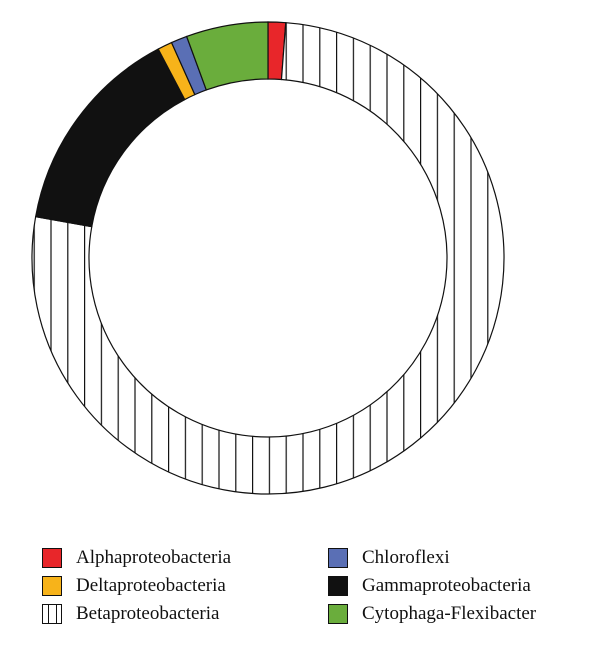 The width and height of the screenshot is (596, 660). Describe the element at coordinates (227, 56) in the screenshot. I see `slice-cytophaga-flexibacter` at that location.